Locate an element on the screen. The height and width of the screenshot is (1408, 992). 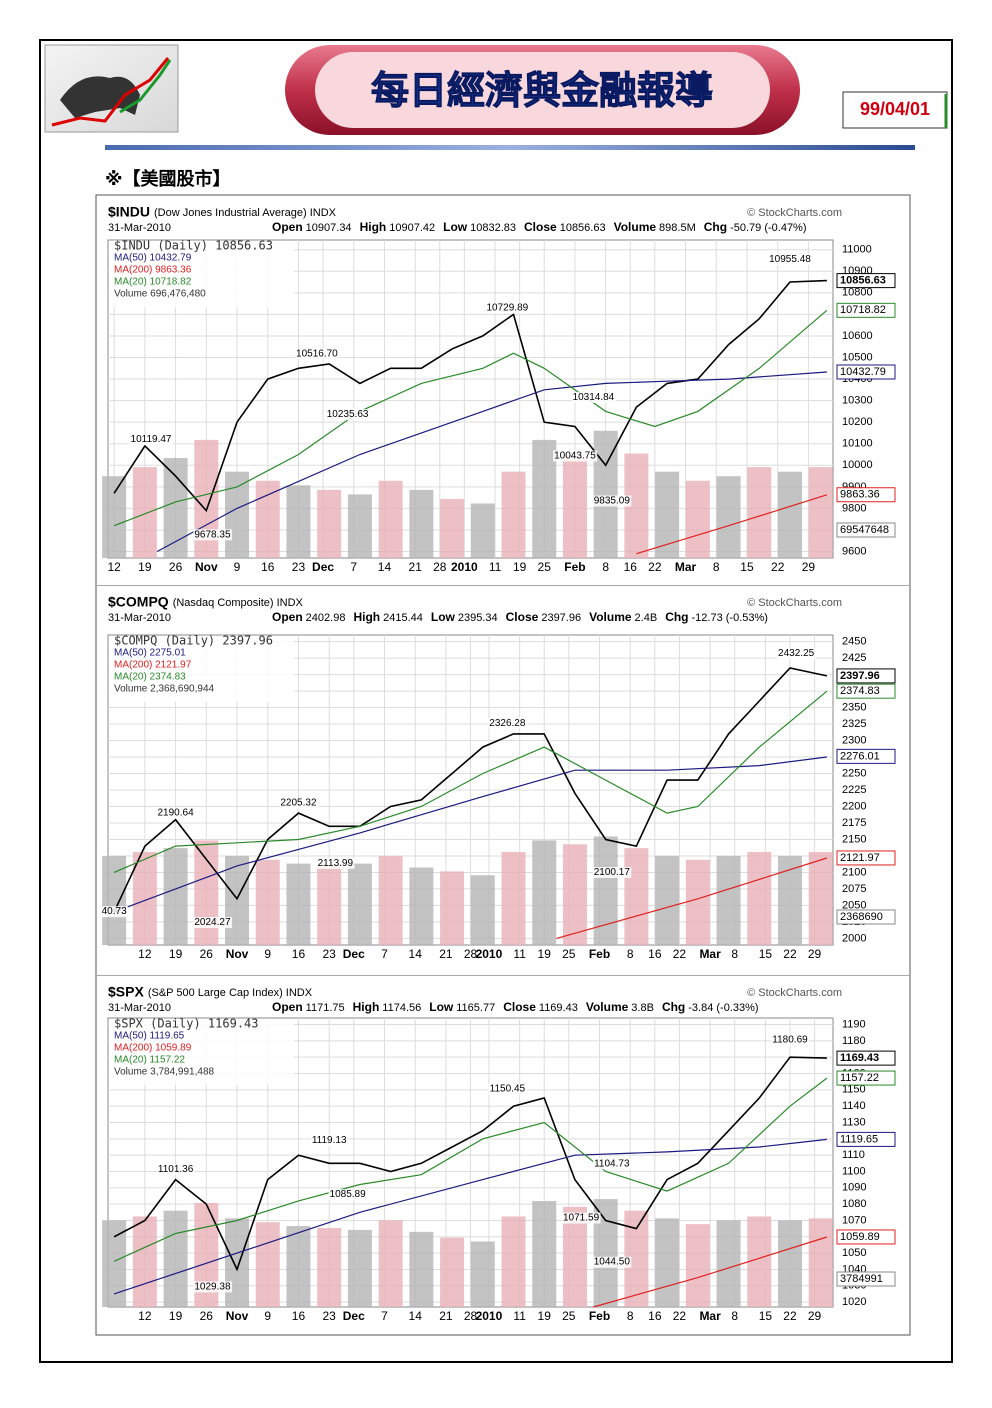
x-tick-label: 15 is located at coordinates (747, 567).